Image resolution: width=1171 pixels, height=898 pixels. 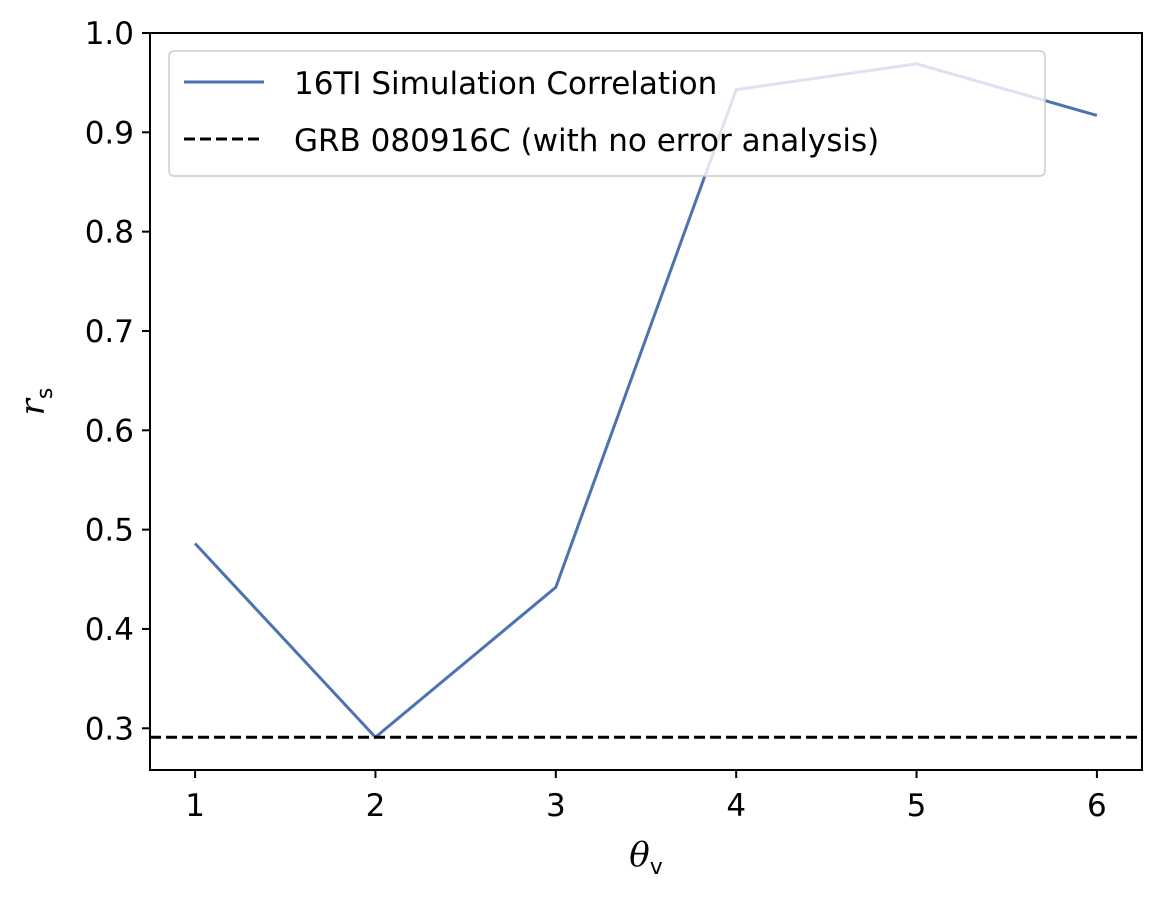 I want to click on x-axis-ticks: 1 2 3 4 5 6, so click(x=646, y=797).